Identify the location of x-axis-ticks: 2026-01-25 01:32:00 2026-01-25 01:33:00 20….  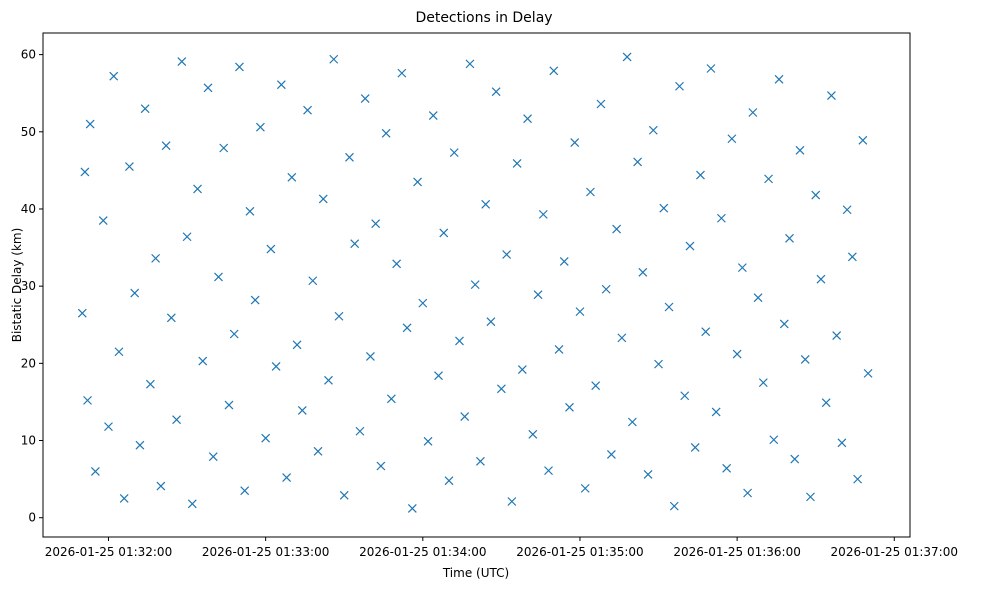
(501, 548).